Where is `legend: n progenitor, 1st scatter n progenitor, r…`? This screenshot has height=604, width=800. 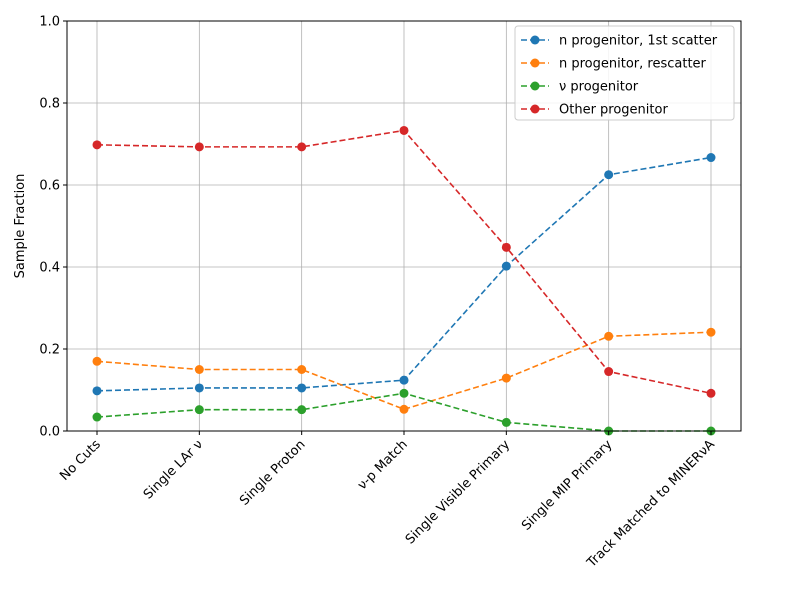
legend: n progenitor, 1st scatter n progenitor, r… is located at coordinates (624, 73).